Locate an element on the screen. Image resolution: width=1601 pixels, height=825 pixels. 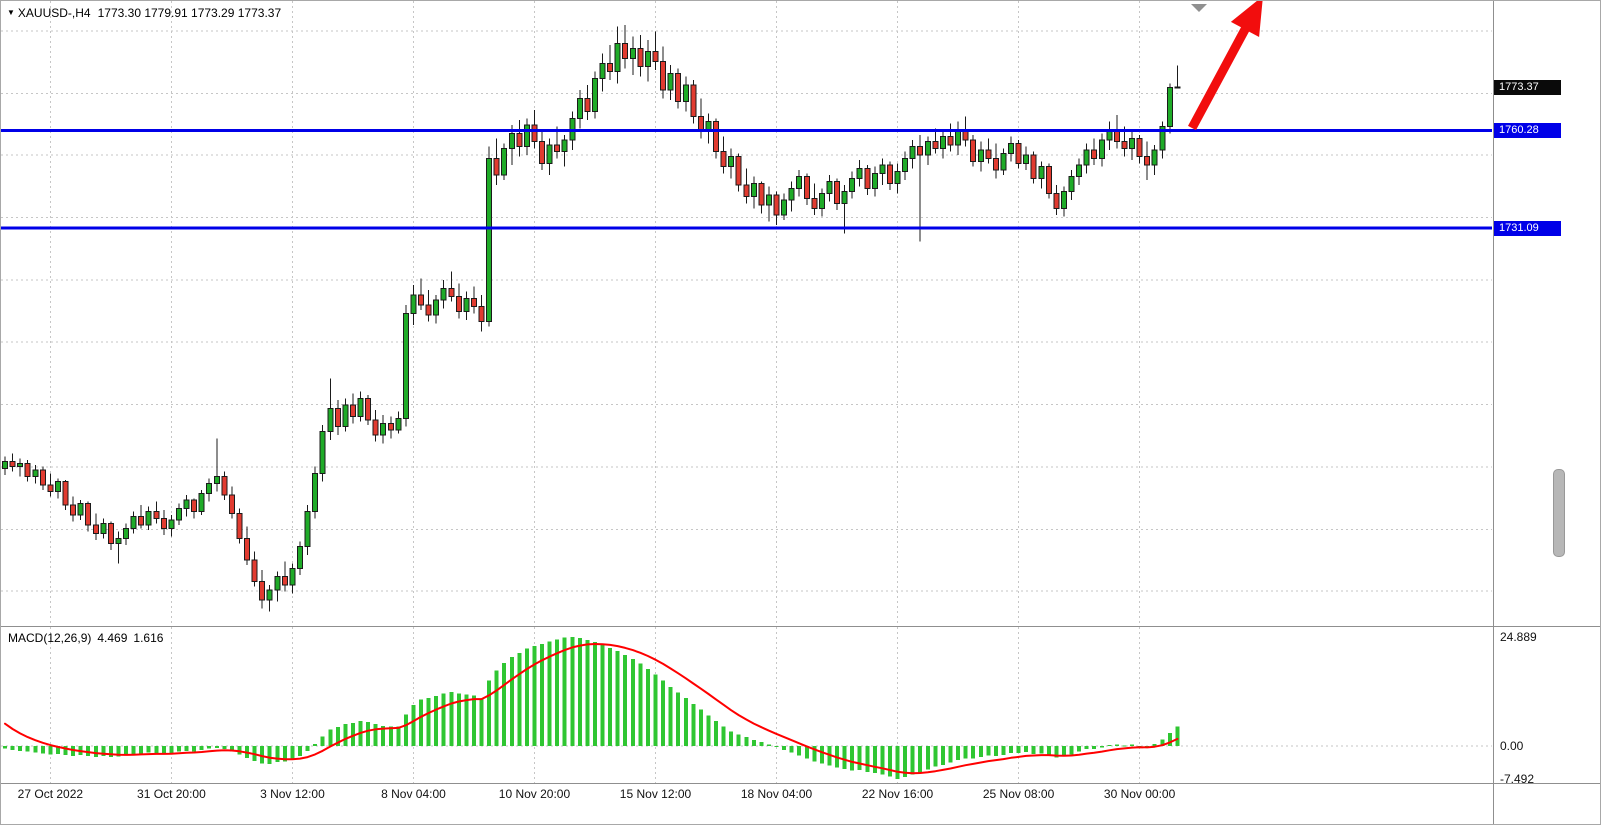
symbol-dropdown-icon: ▼ is located at coordinates (11, 12).